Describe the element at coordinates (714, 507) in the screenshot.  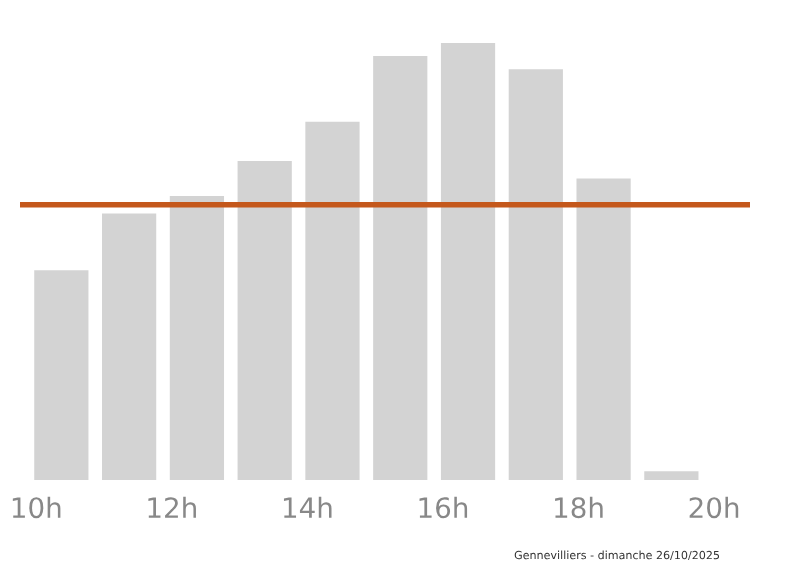
I see `x-tick-label: 20h` at that location.